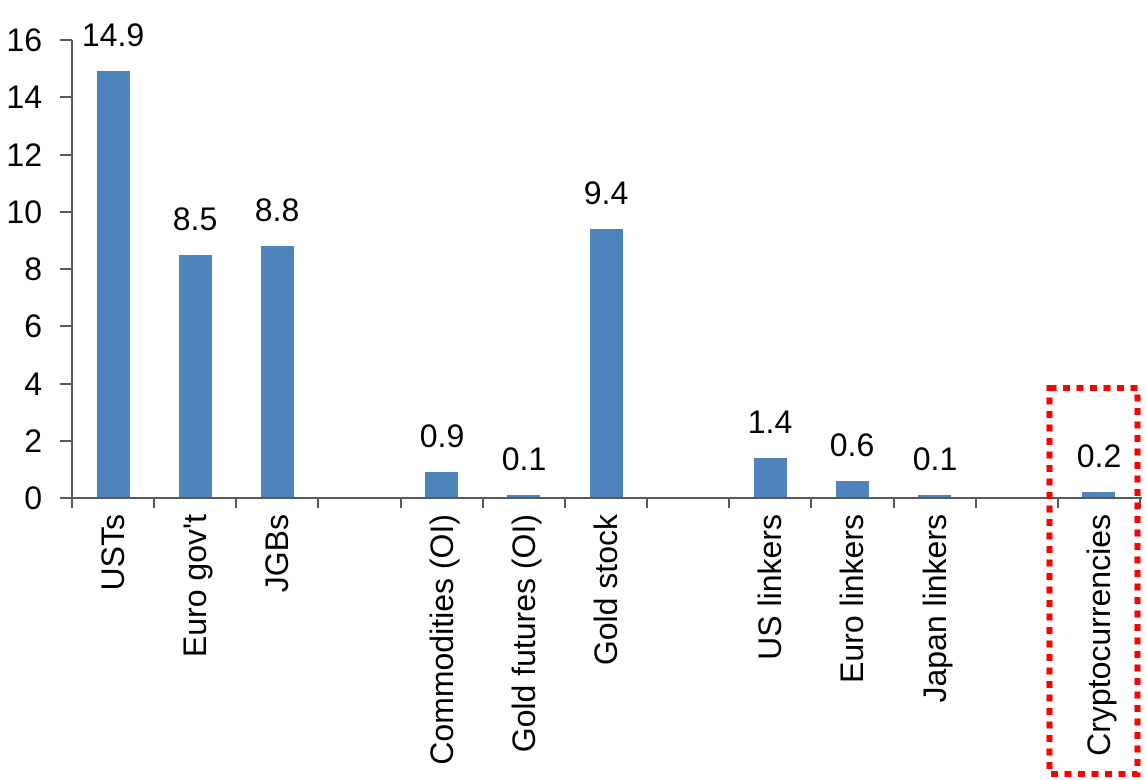 The image size is (1146, 780). I want to click on category-label-text: Gold stock, so click(606, 590).